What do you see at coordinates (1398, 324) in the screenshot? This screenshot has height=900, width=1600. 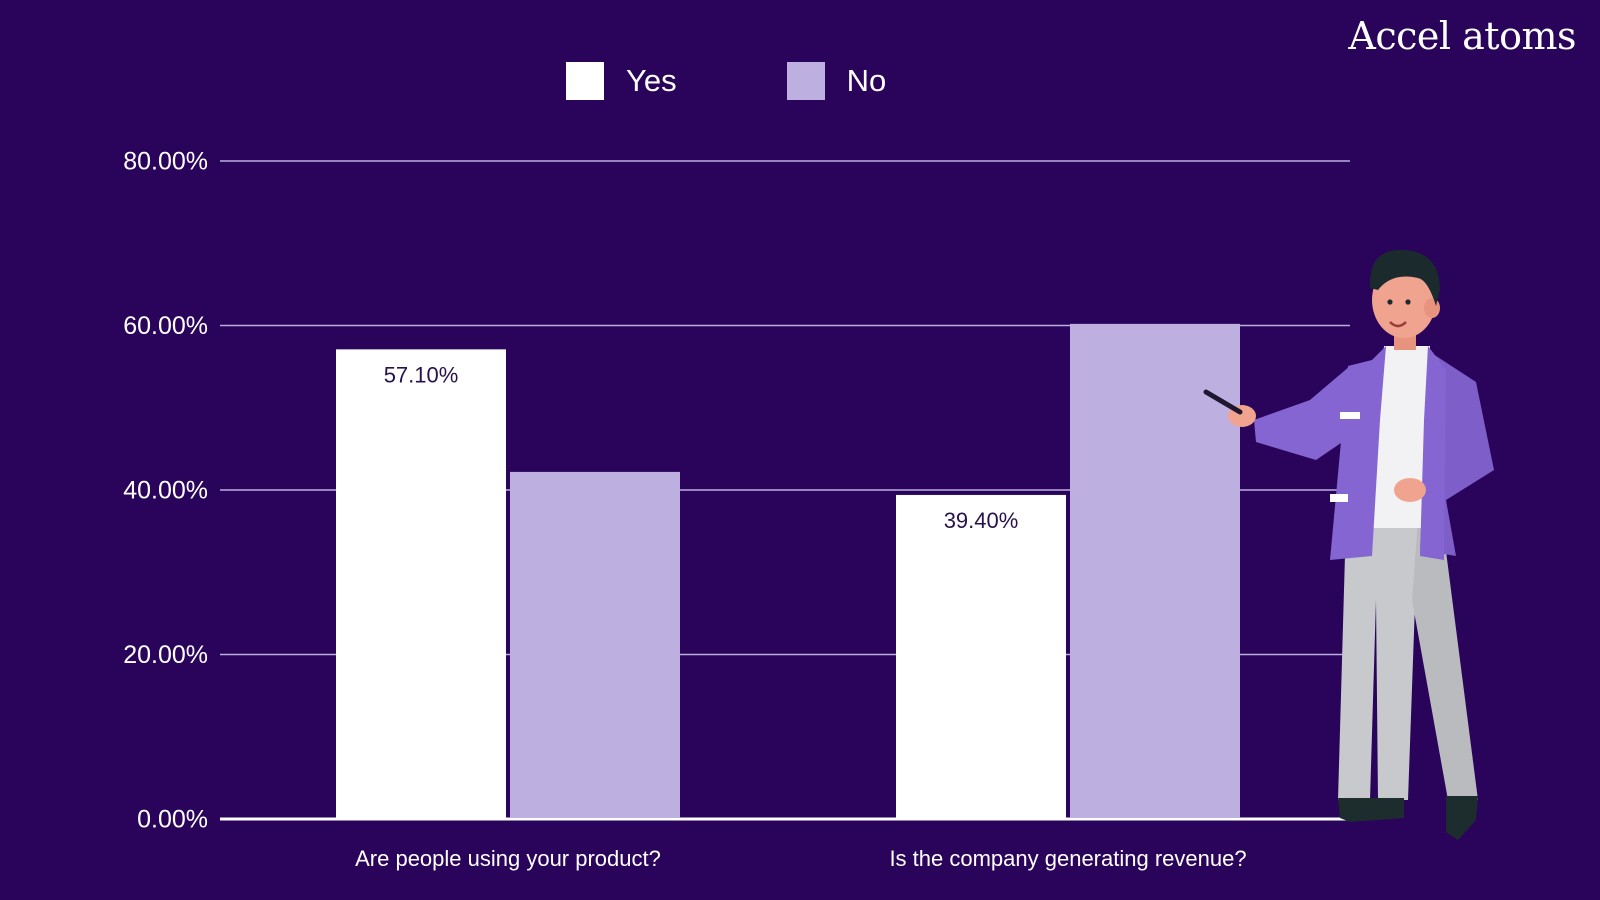 I see `presenter-mouth` at bounding box center [1398, 324].